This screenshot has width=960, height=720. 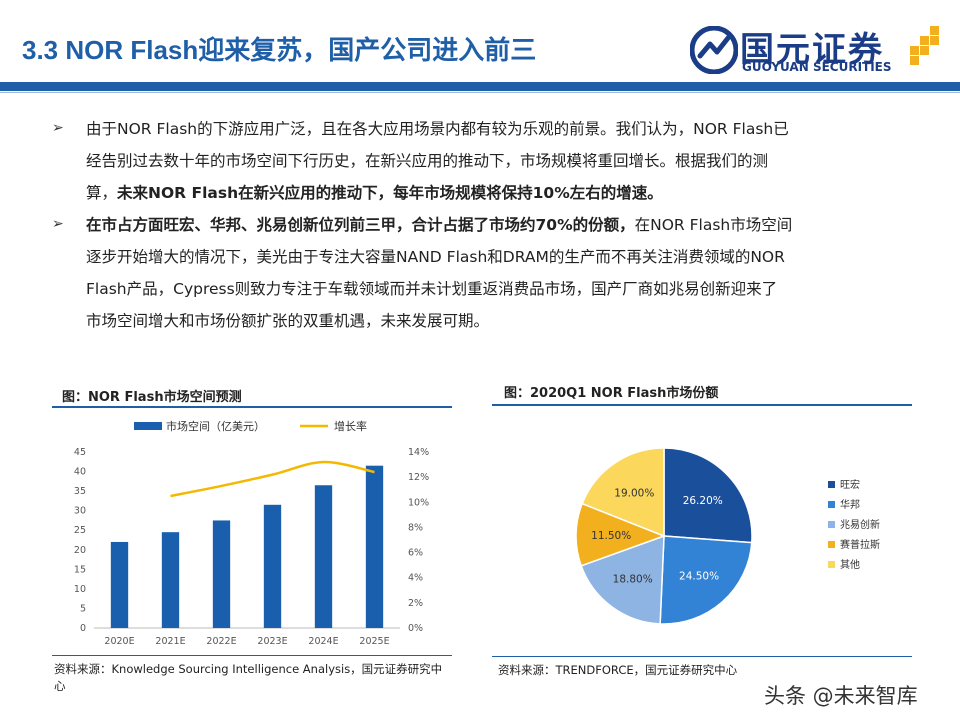 What do you see at coordinates (148, 426) in the screenshot?
I see `legend-bar-swatch` at bounding box center [148, 426].